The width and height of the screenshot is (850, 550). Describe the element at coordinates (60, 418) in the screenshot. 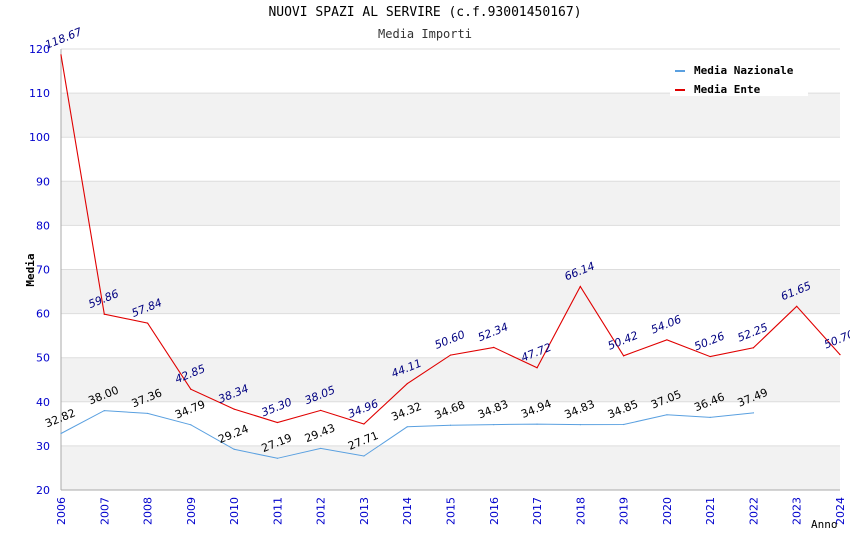

I see `data-label: 32.82` at that location.